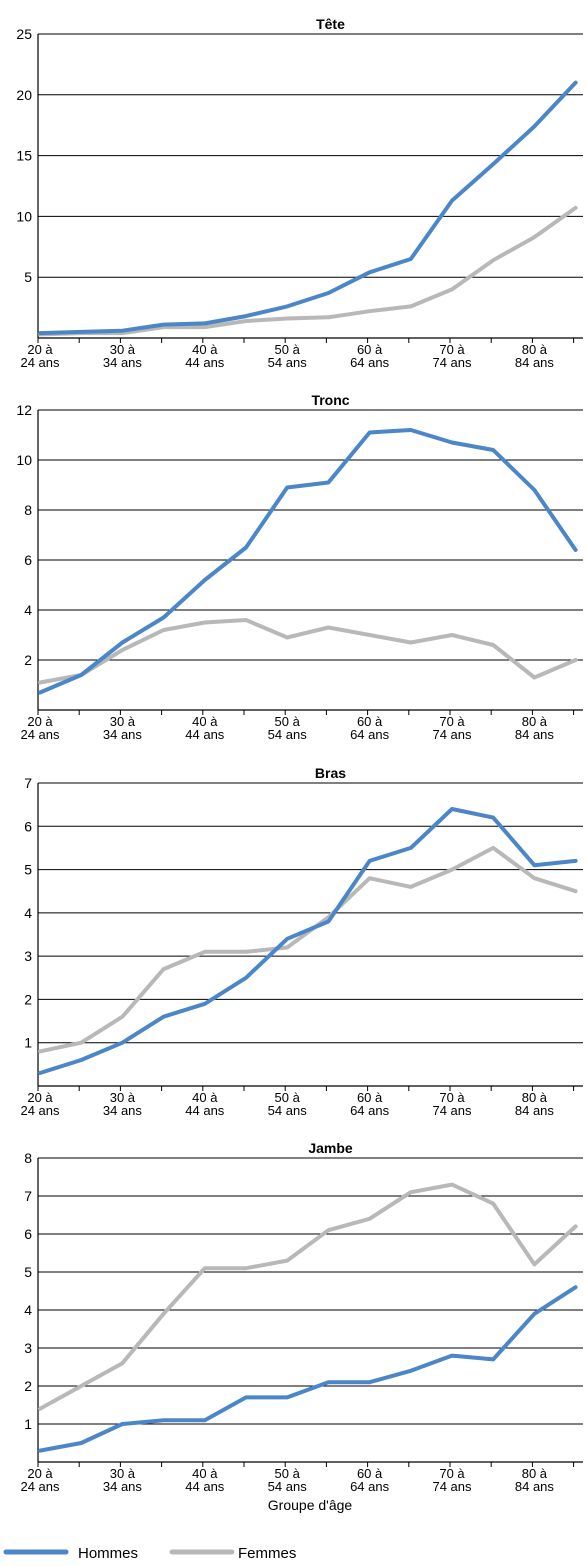 This screenshot has width=587, height=1566. Describe the element at coordinates (24, 156) in the screenshot. I see `y-tick-label: 15` at that location.